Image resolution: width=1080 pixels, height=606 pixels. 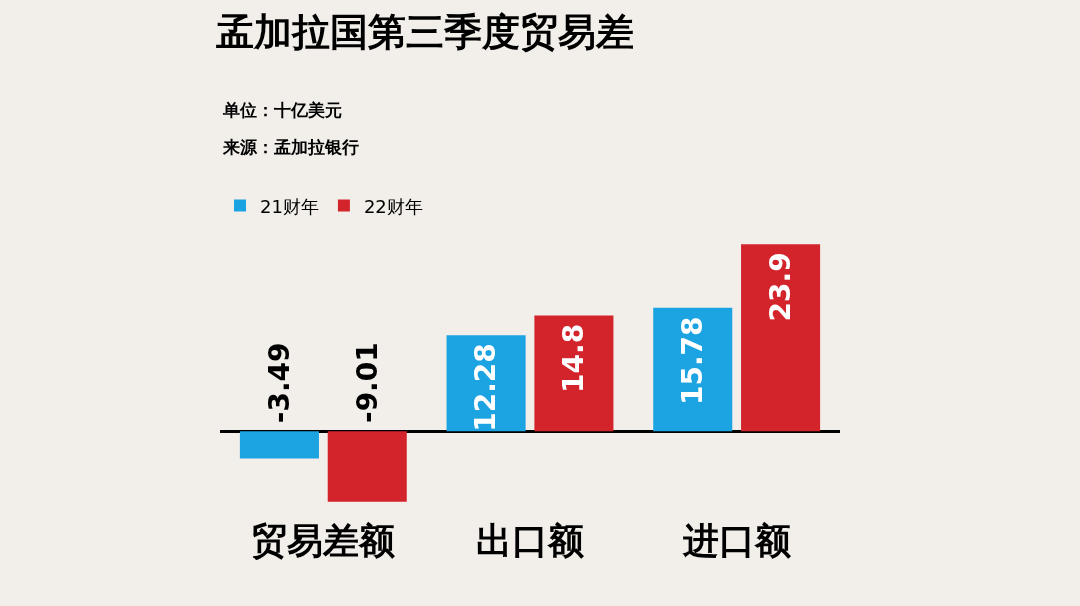 What do you see at coordinates (693, 361) in the screenshot?
I see `data-label: 15.78` at bounding box center [693, 361].